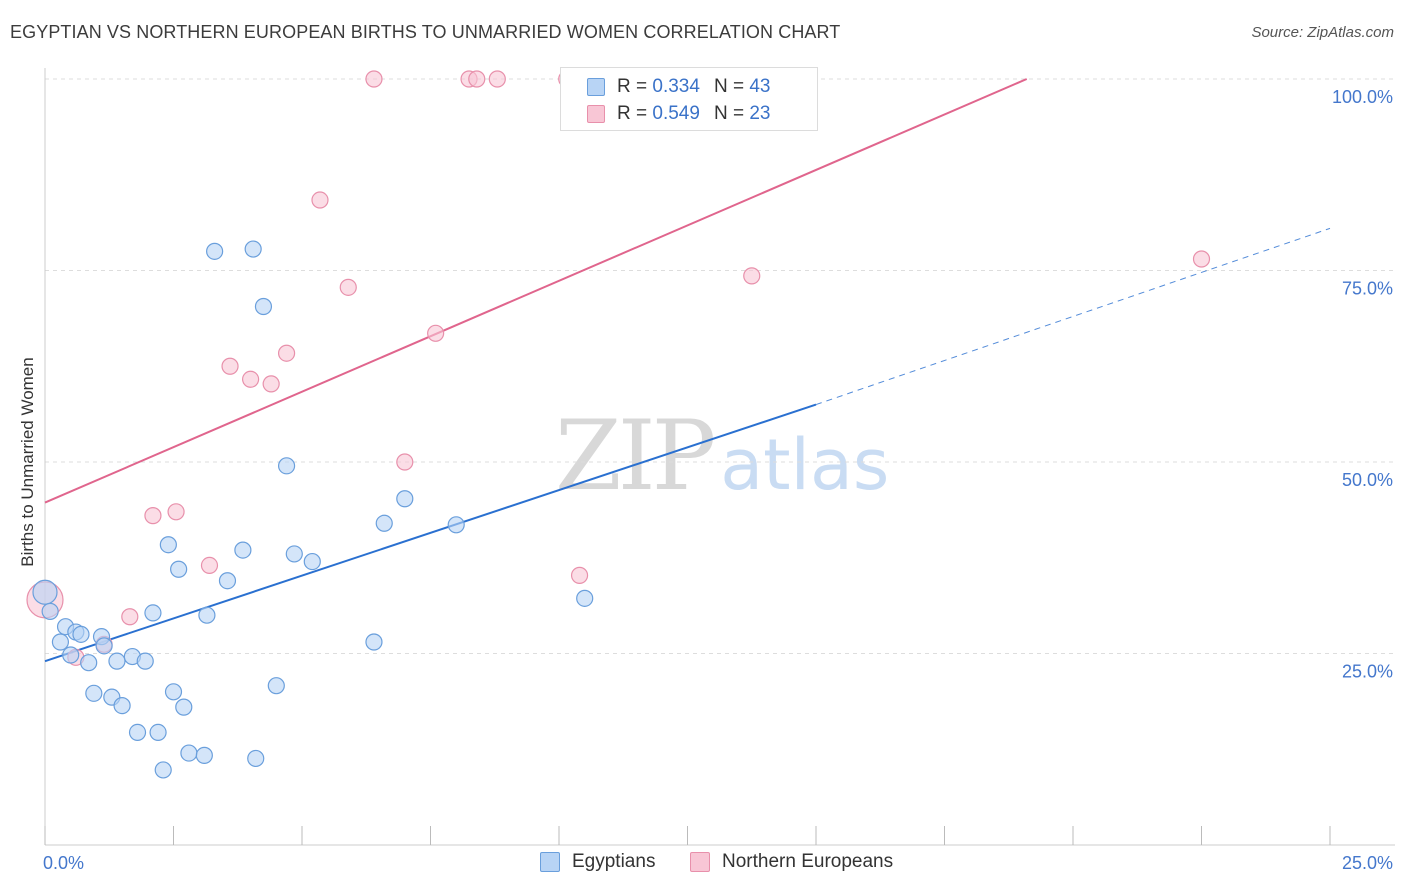 The width and height of the screenshot is (1406, 892). What do you see at coordinates (1367, 863) in the screenshot?
I see `x-tick-label: 25.0%` at bounding box center [1367, 863].